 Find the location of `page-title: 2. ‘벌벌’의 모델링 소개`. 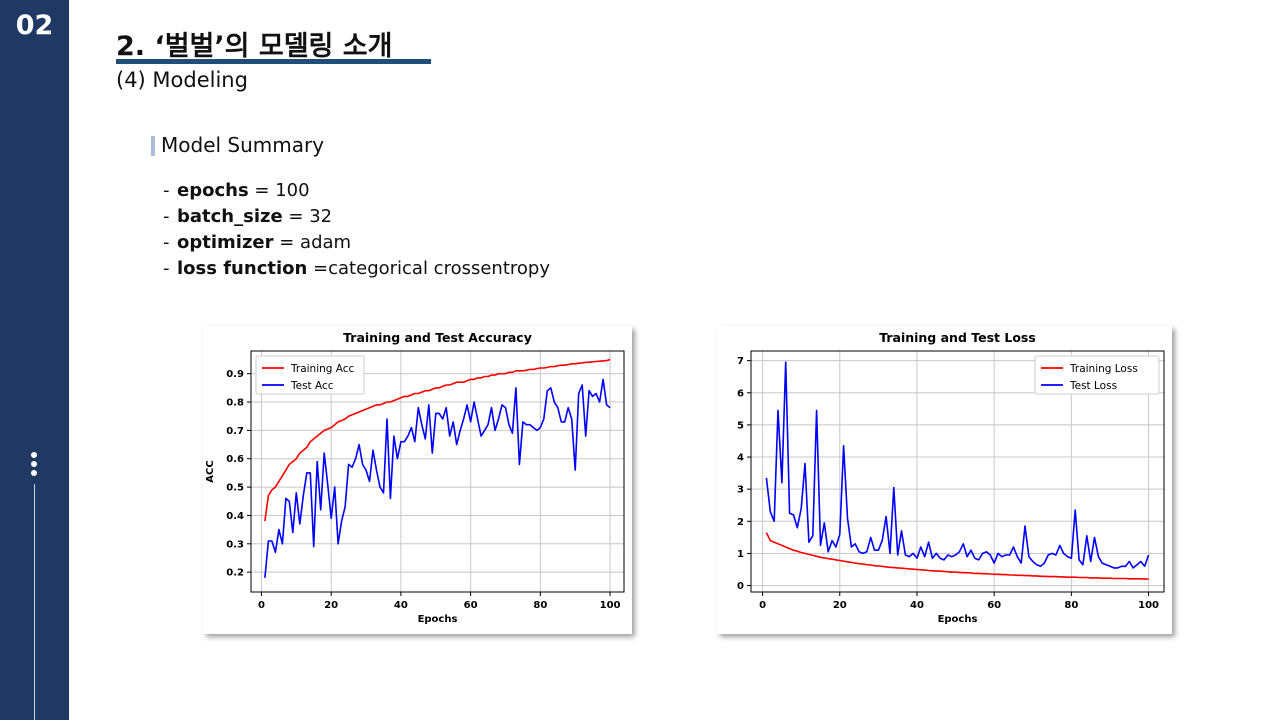

page-title: 2. ‘벌벌’의 모델링 소개 is located at coordinates (254, 46).